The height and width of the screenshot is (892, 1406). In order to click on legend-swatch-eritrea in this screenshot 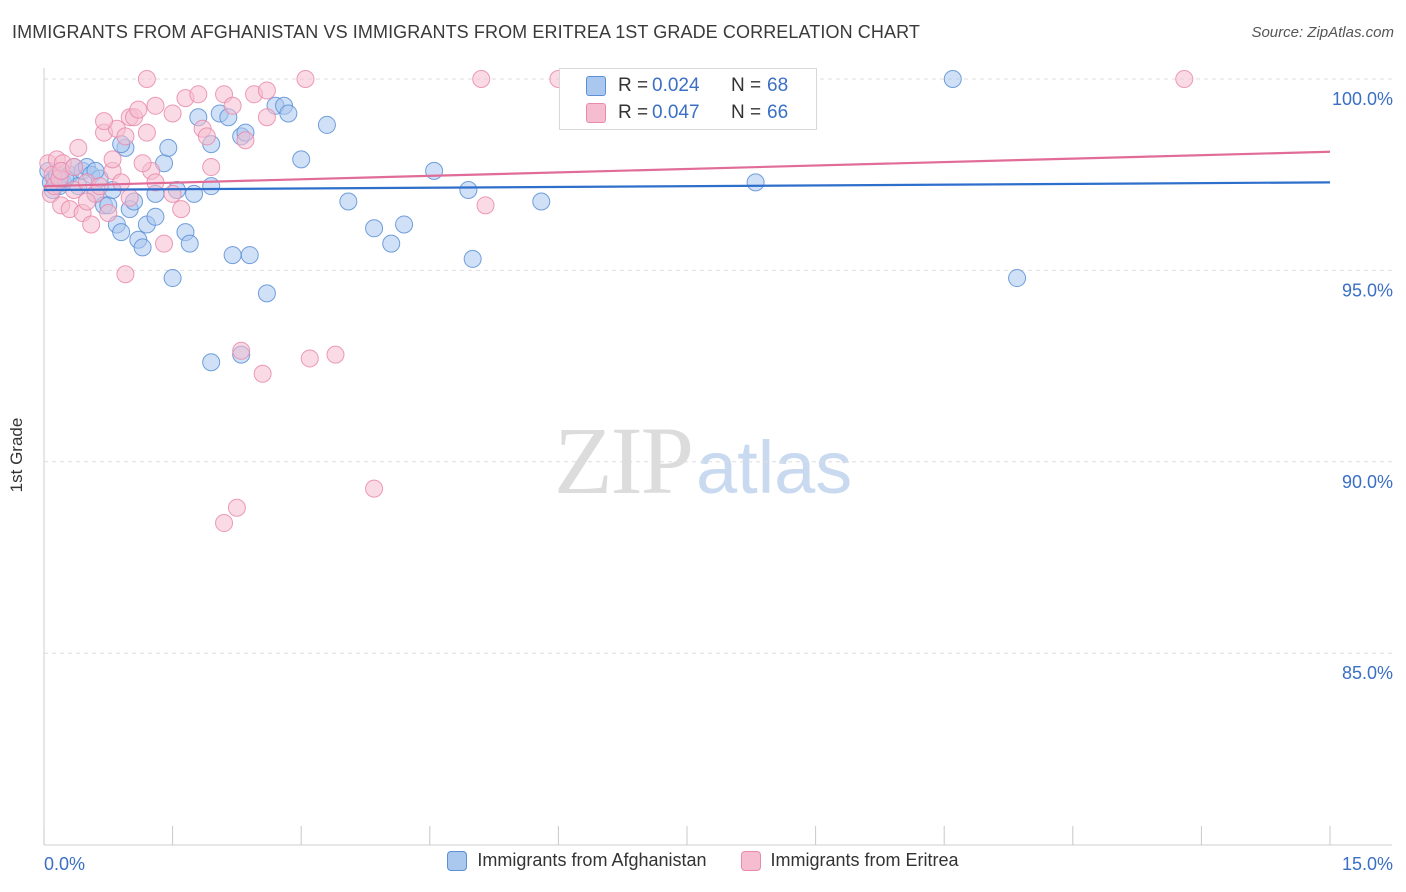, I will do `click(750, 860)`.